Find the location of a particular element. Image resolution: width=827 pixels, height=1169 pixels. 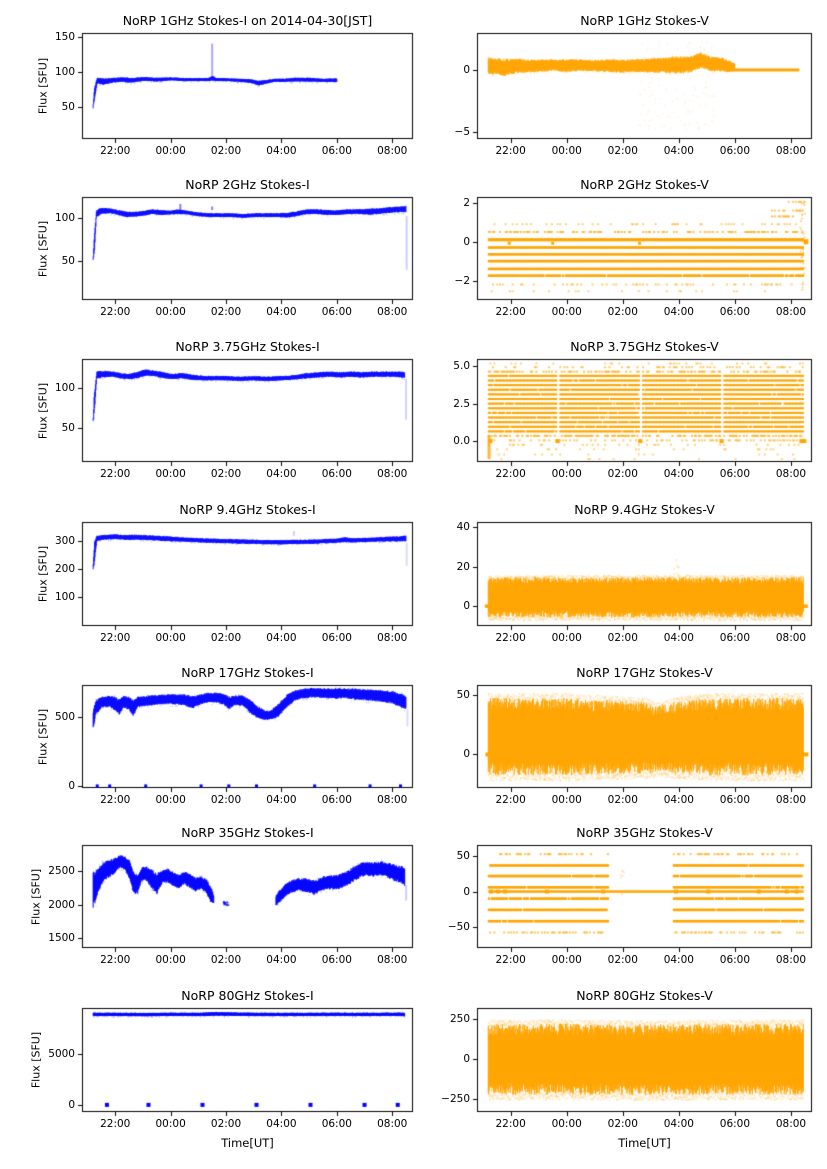

y-tick-label: −250 is located at coordinates (455, 1099).